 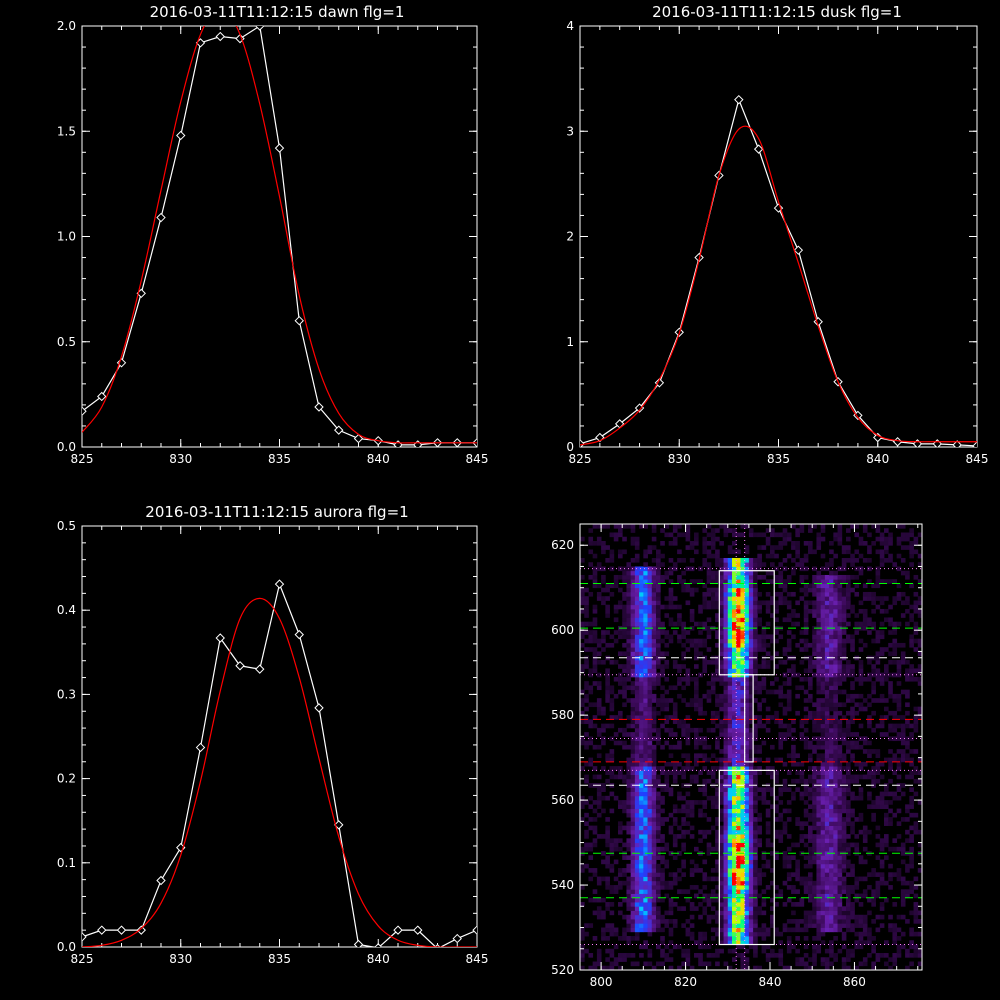 What do you see at coordinates (66, 447) in the screenshot?
I see `y-tick-label: 0.0` at bounding box center [66, 447].